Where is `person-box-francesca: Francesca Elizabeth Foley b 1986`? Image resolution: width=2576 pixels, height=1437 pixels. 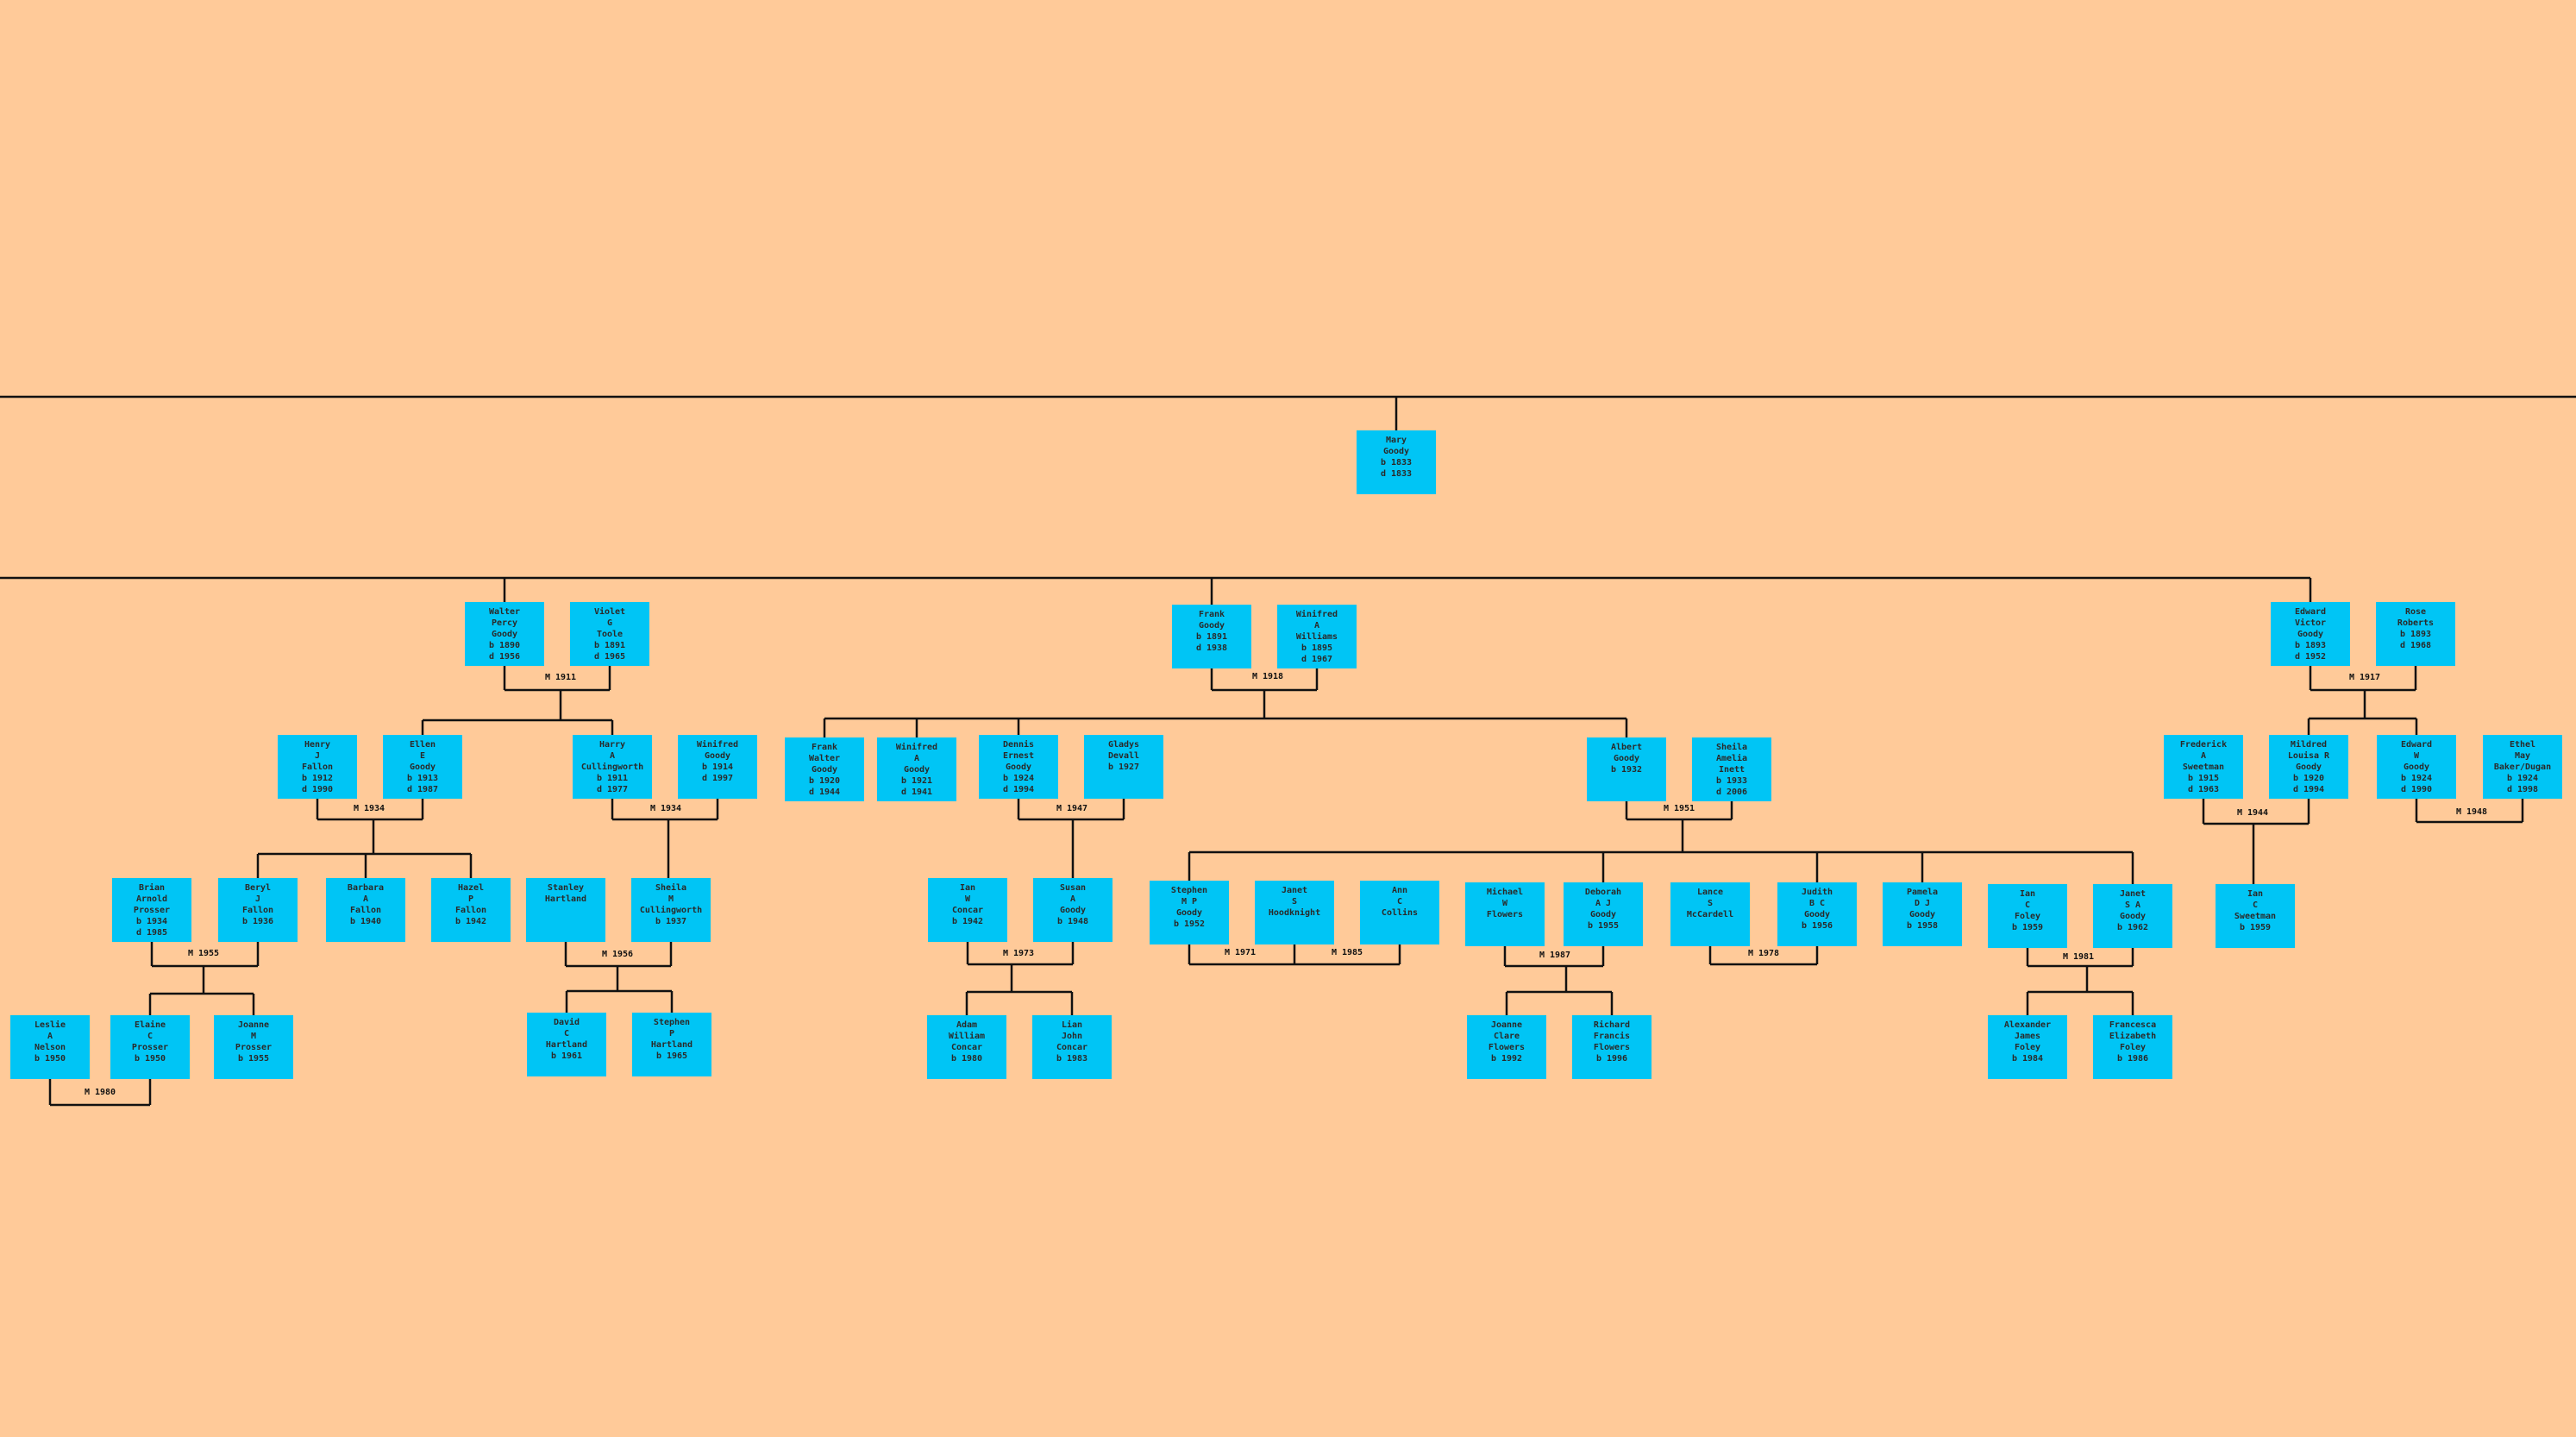 person-box-francesca: Francesca Elizabeth Foley b 1986 is located at coordinates (2132, 1047).